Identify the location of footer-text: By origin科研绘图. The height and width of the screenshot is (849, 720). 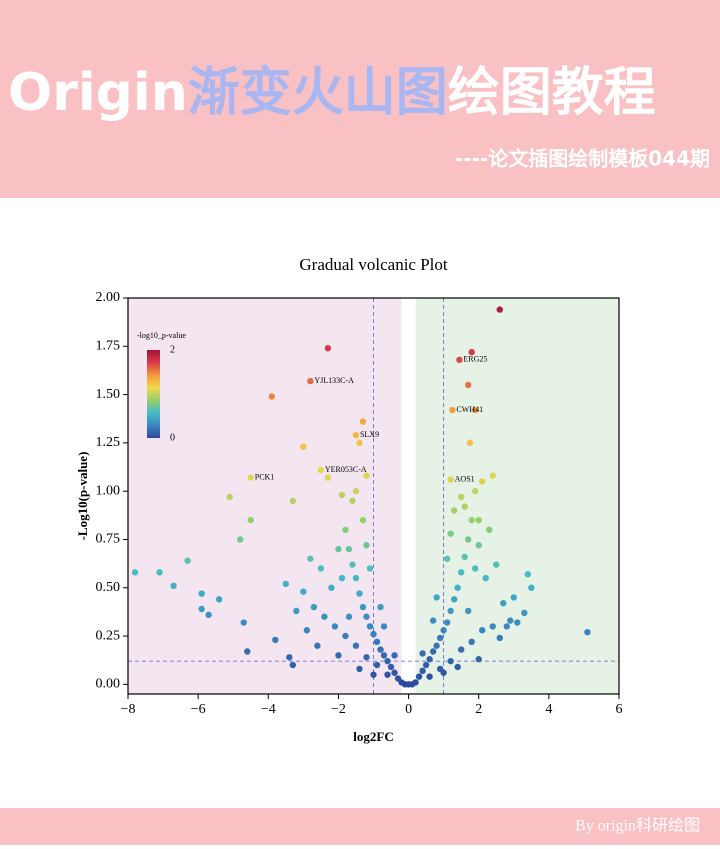
(637, 826).